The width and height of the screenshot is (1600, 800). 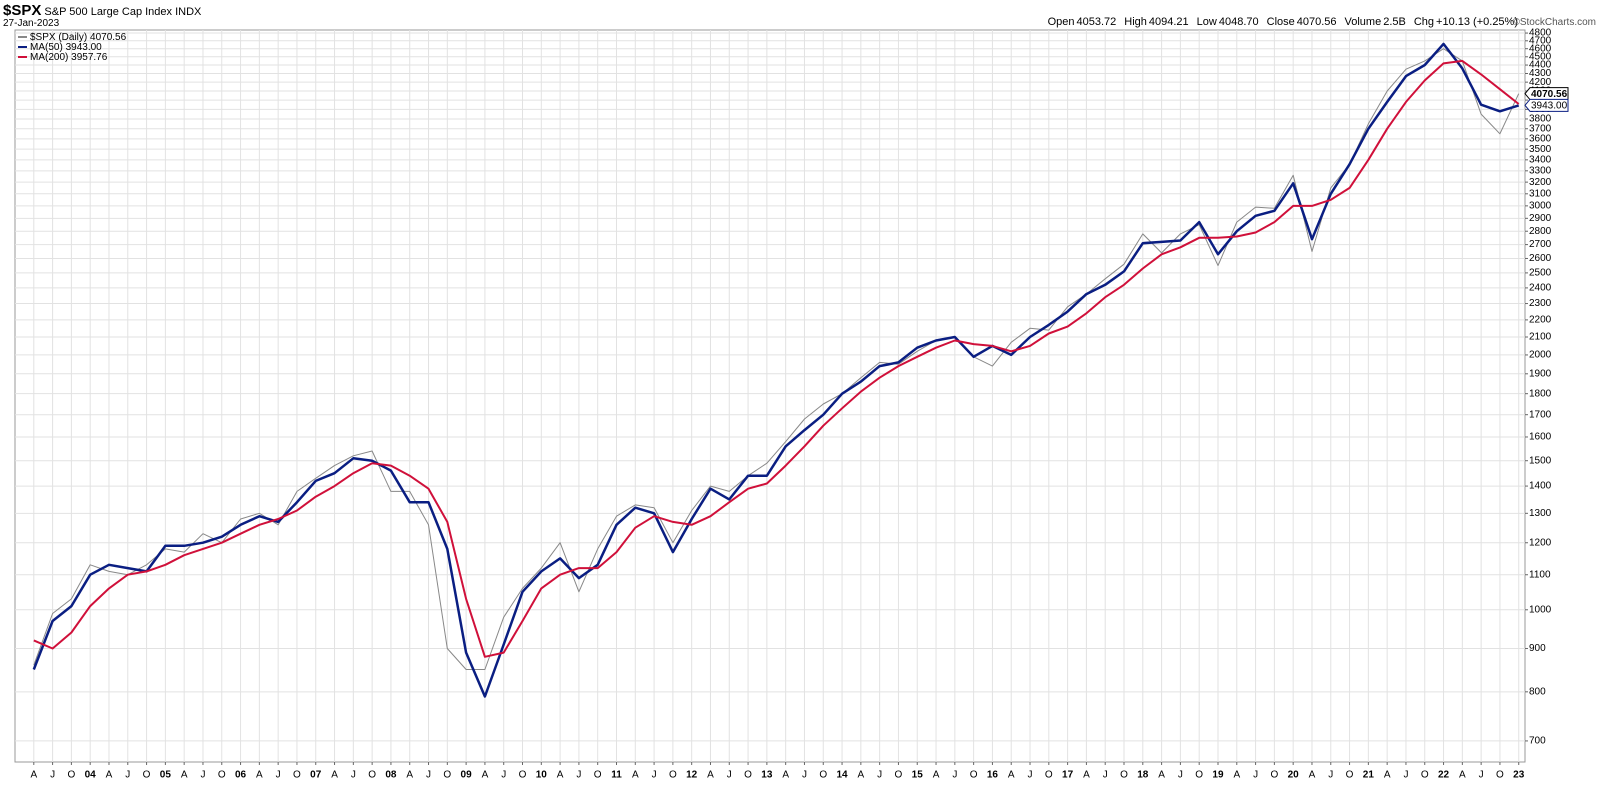 I want to click on y-tick-label: 2200, so click(x=1540, y=320).